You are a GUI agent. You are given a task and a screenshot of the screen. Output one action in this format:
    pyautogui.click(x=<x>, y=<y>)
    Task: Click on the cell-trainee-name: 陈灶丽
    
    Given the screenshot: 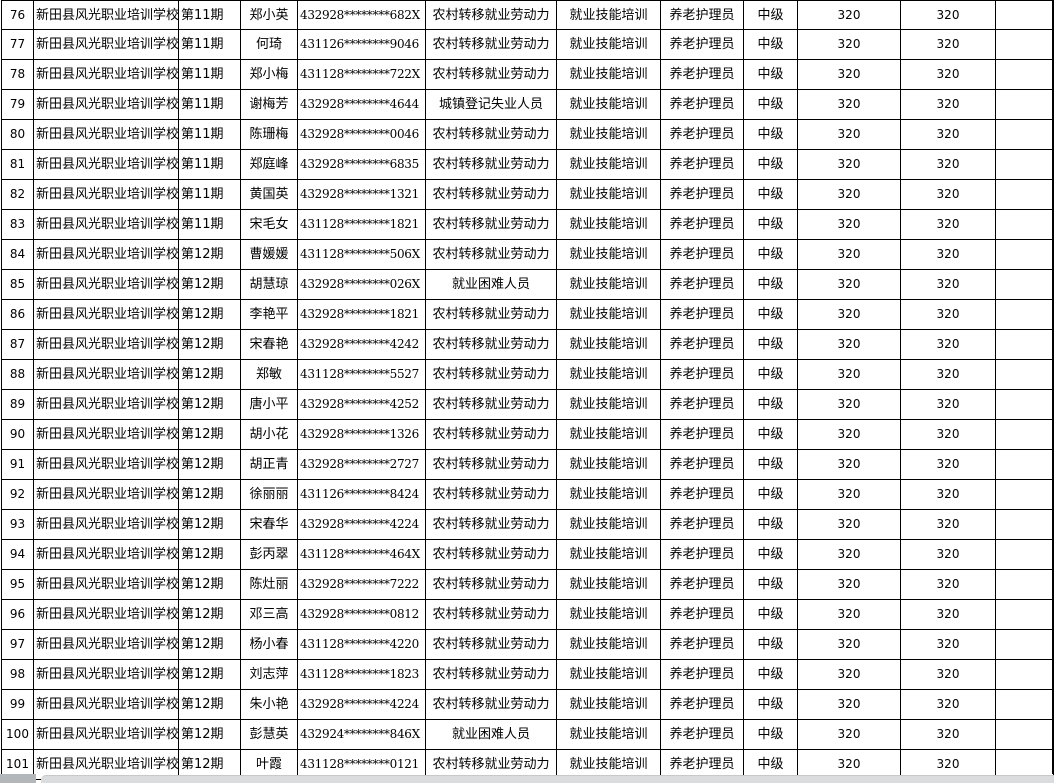 What is the action you would take?
    pyautogui.click(x=269, y=585)
    